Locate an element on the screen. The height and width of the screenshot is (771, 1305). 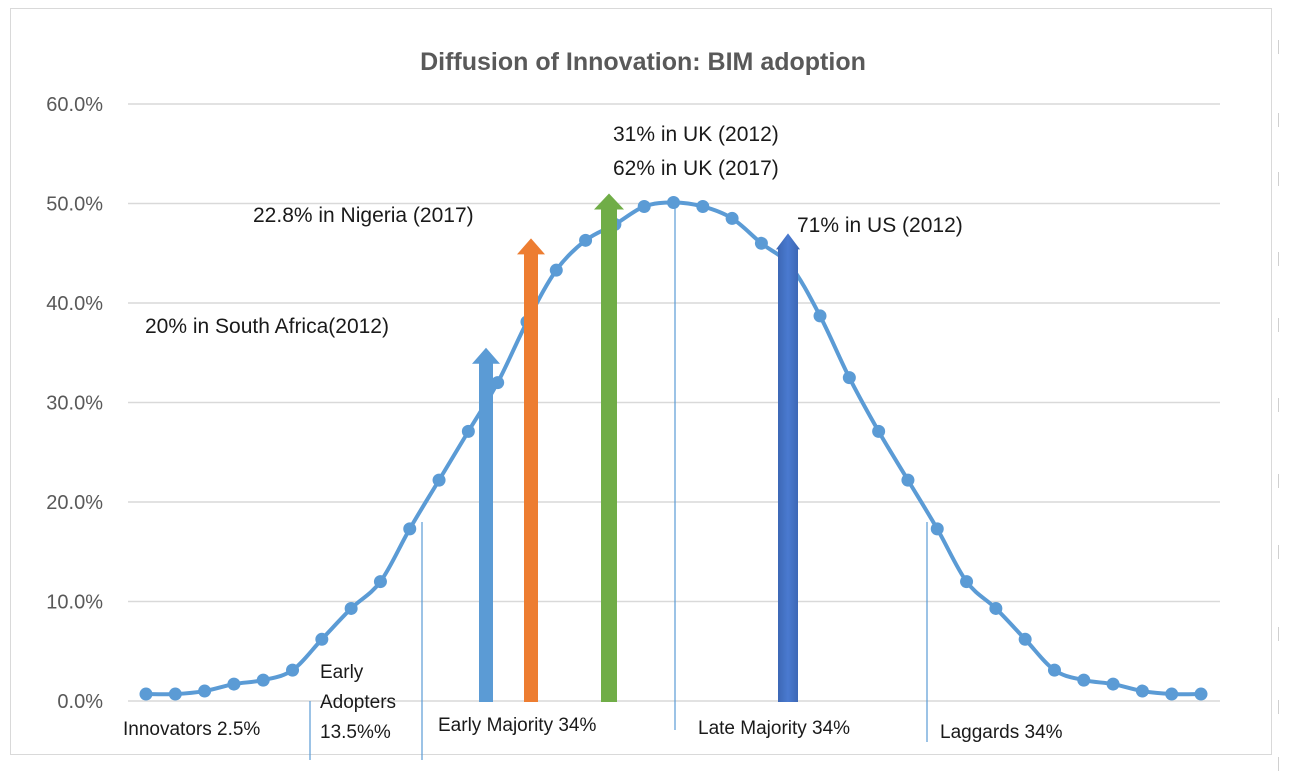
y-tick-label: 10.0% is located at coordinates (74, 603).